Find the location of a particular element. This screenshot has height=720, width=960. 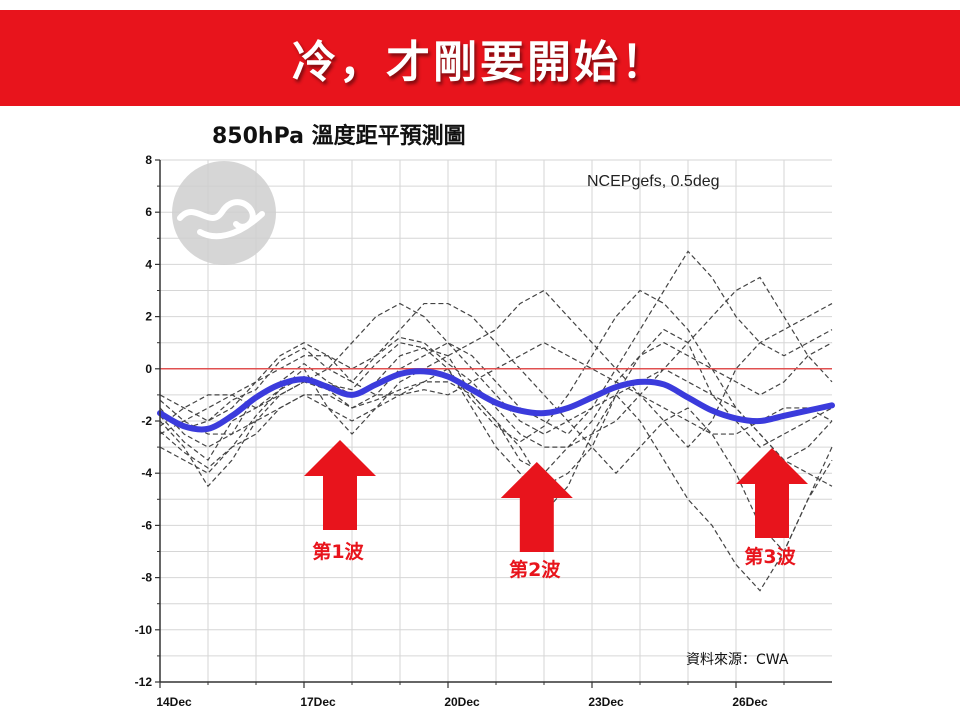

y-tick-label: -6 is located at coordinates (146, 525).